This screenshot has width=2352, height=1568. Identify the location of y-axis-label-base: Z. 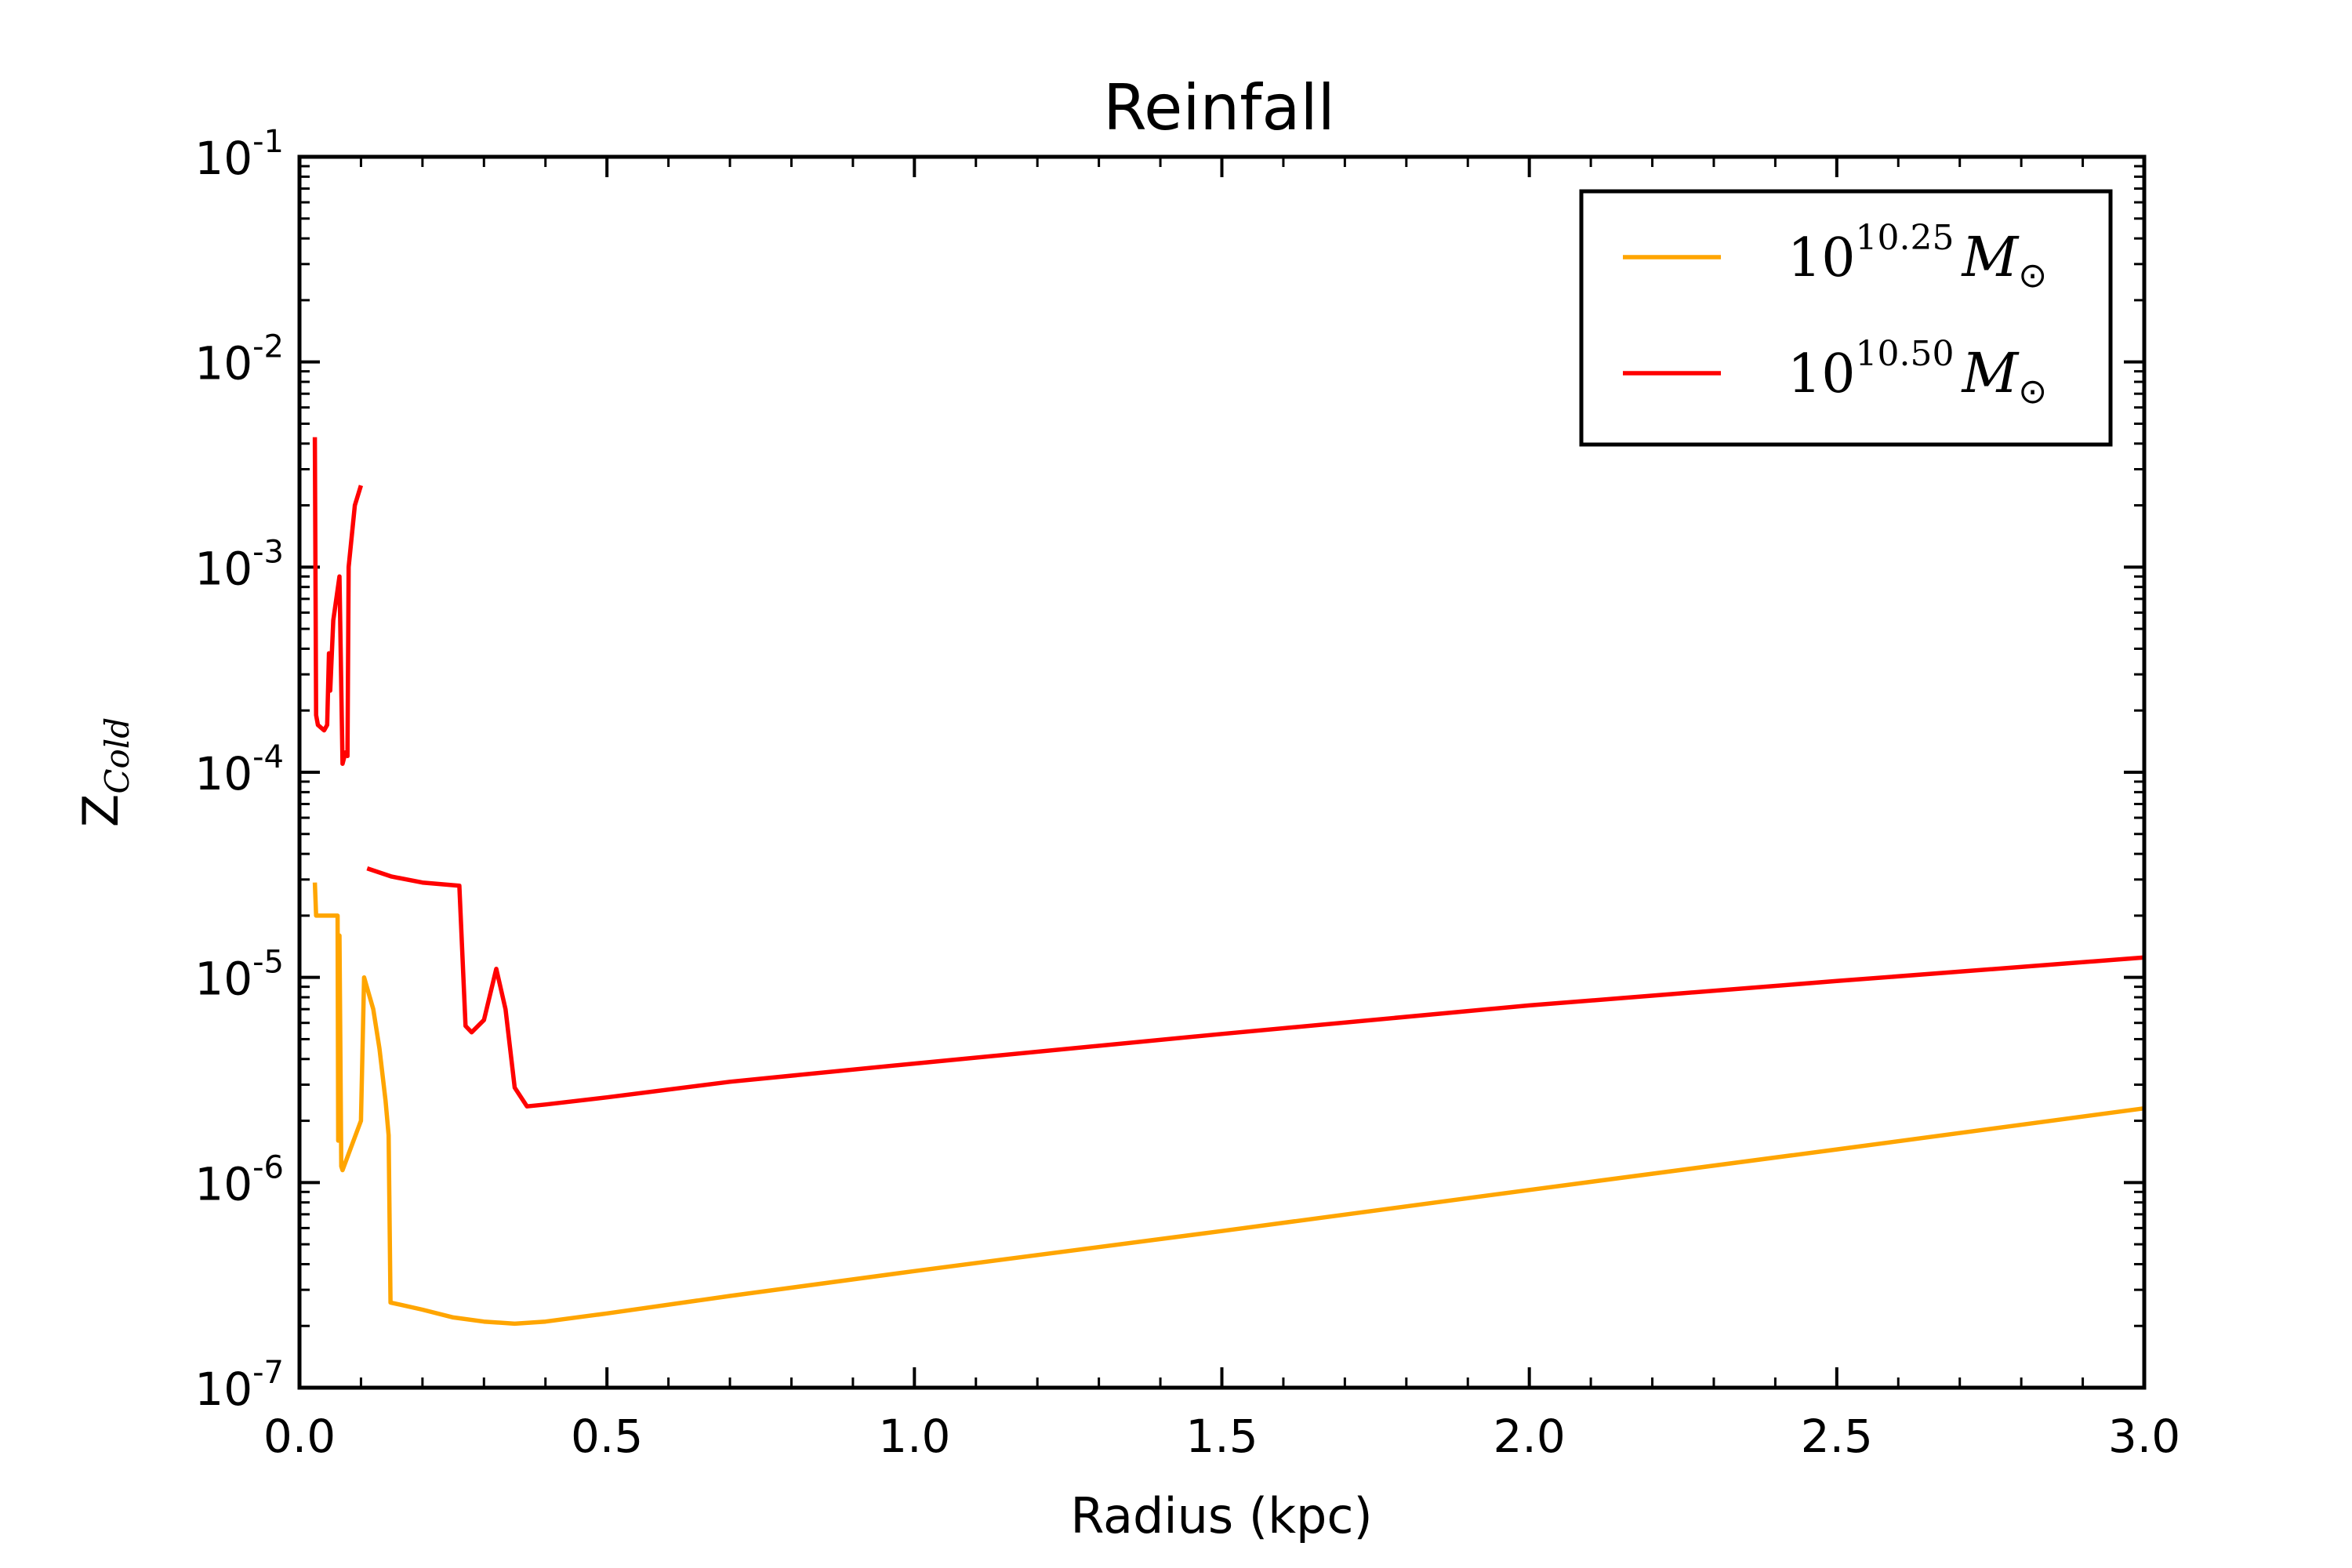
(100, 810).